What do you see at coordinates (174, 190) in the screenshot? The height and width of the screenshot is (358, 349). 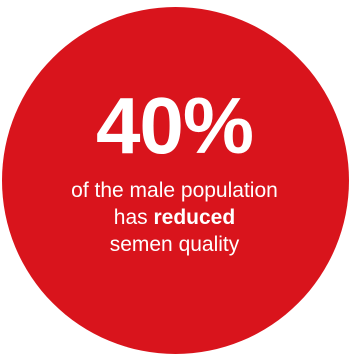 I see `stat-caption-line-1: of the male population` at bounding box center [174, 190].